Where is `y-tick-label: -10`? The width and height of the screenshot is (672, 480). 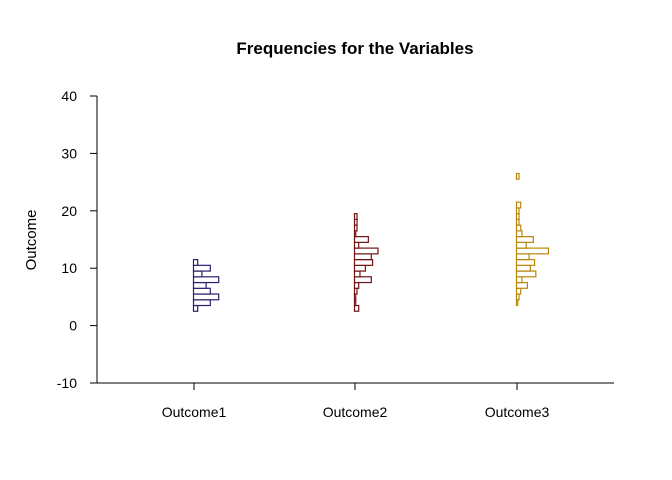 y-tick-label: -10 is located at coordinates (67, 383).